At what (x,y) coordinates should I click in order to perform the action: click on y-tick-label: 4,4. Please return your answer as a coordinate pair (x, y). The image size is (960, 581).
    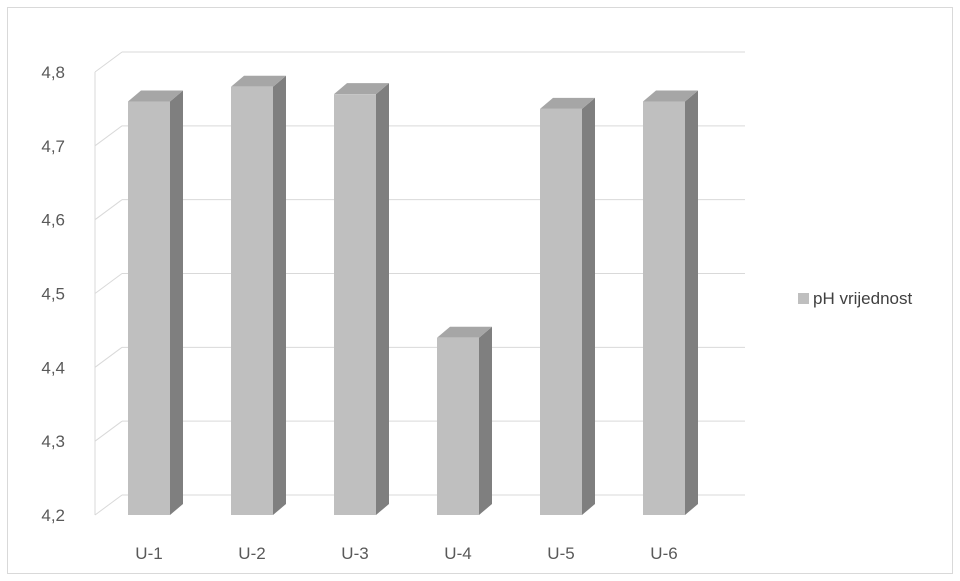
    Looking at the image, I should click on (53, 367).